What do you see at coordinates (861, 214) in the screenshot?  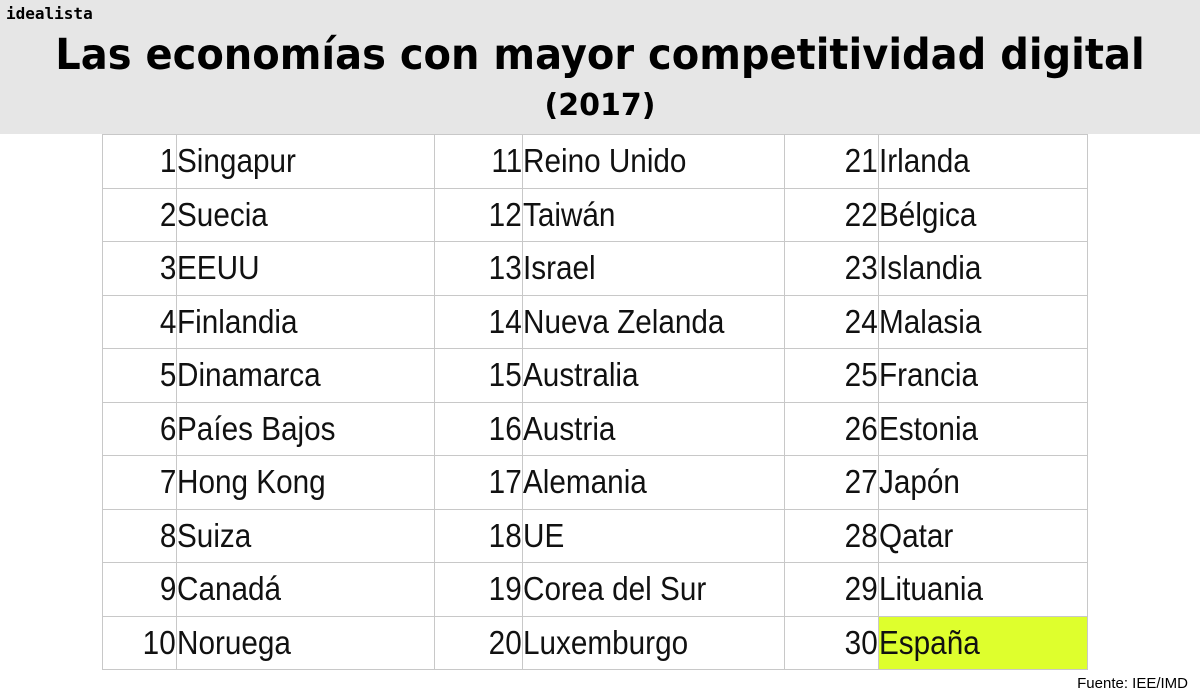 I see `rank-number: 22` at bounding box center [861, 214].